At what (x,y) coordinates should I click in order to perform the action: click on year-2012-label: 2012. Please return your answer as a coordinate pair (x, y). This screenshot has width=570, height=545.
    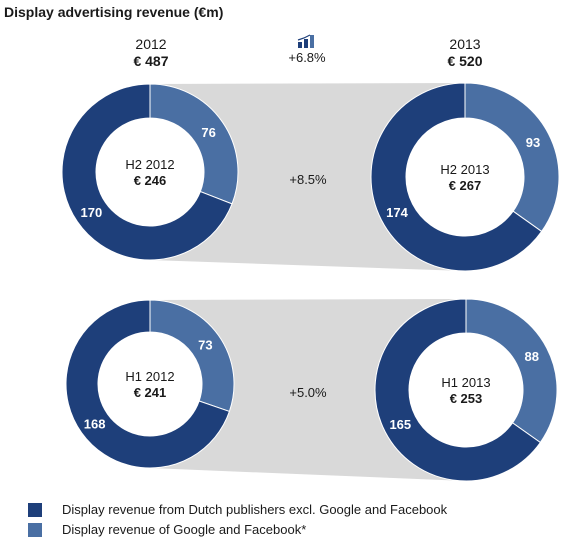
    Looking at the image, I should click on (151, 44).